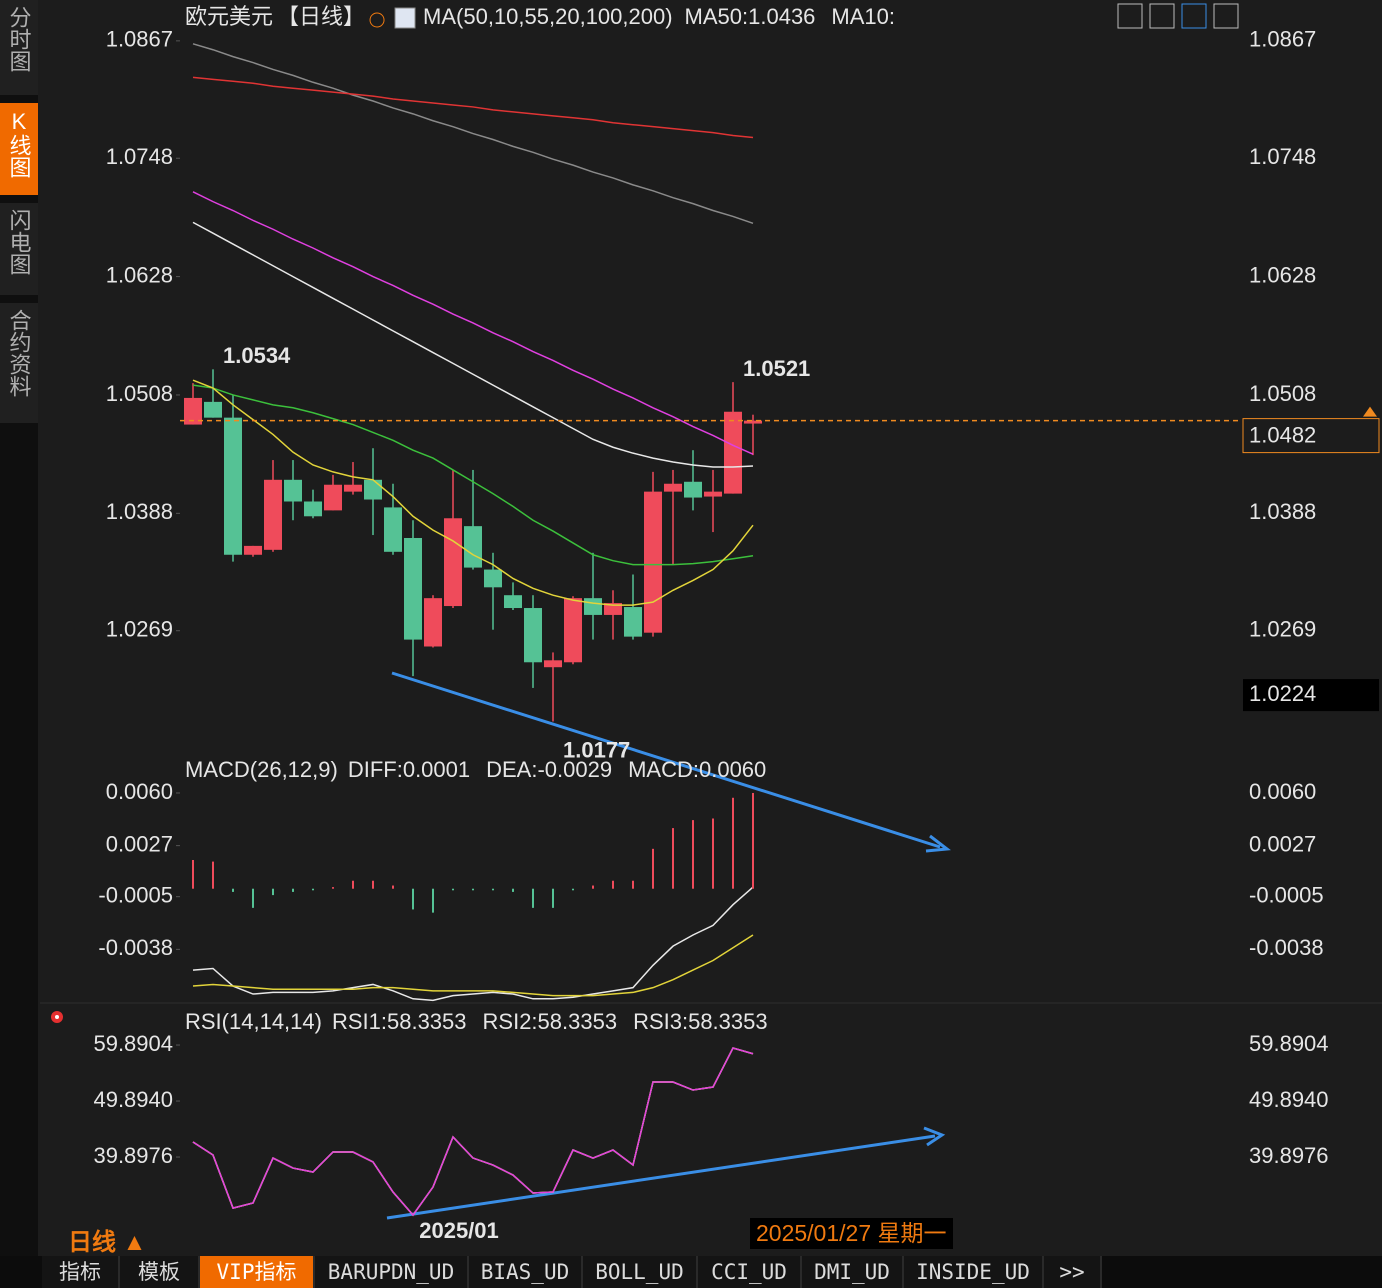 The height and width of the screenshot is (1288, 1382). What do you see at coordinates (133, 1099) in the screenshot?
I see `y-tick-label: 49.8940` at bounding box center [133, 1099].